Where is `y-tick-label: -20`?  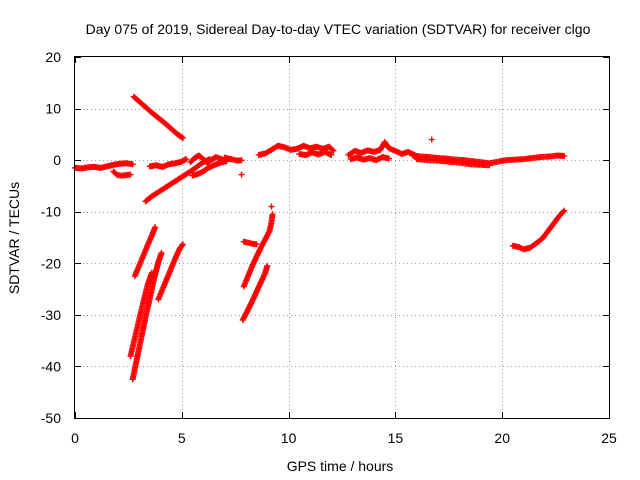
y-tick-label: -20 is located at coordinates (51, 263).